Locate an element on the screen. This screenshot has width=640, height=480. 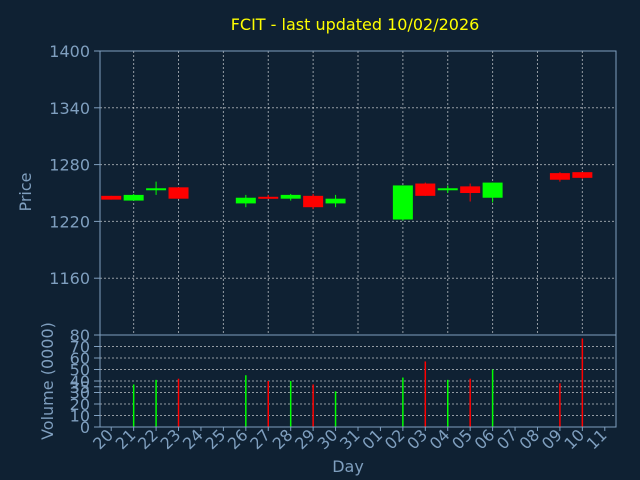
price-tick-label: 1160 is located at coordinates (69, 278).